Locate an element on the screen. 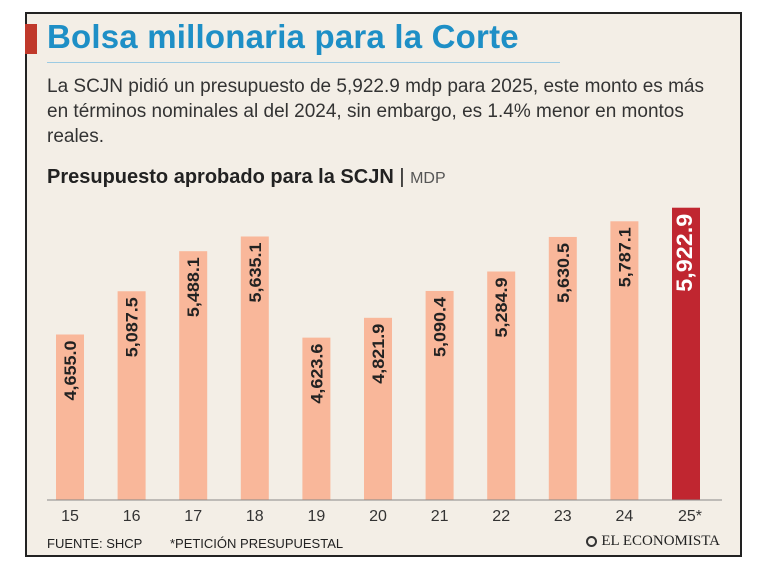 The image size is (768, 573). title-accent-bar is located at coordinates (31, 39).